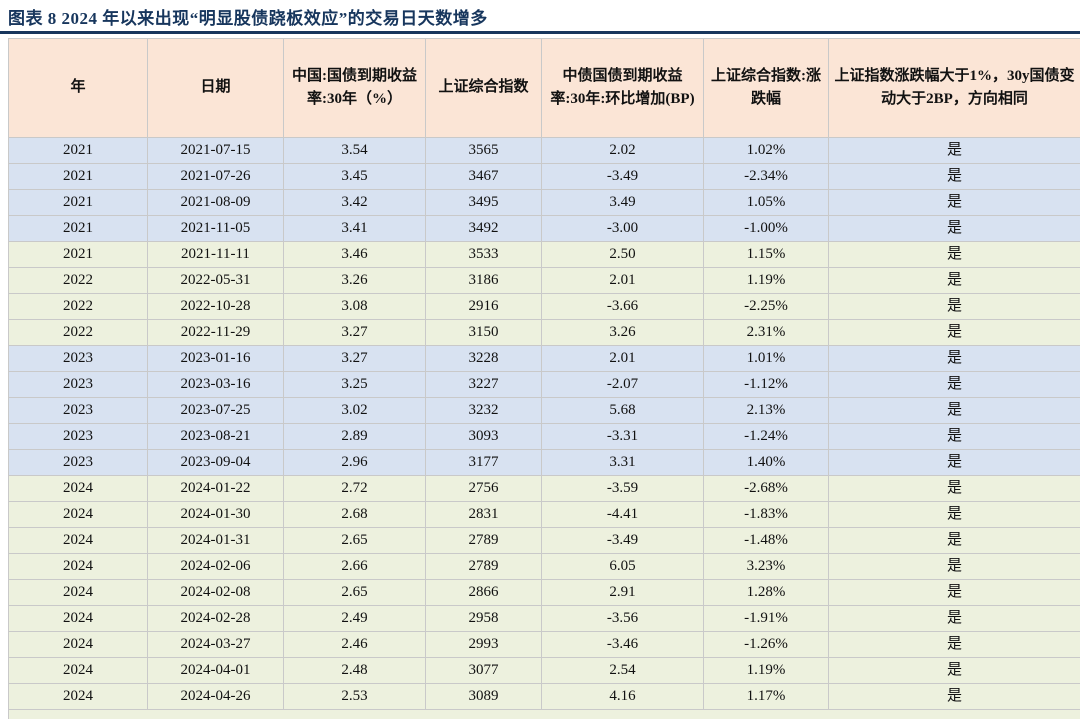 This screenshot has width=1080, height=719. I want to click on table-row: 2023 2023-01-16 3.27 3228 2.01 1.01% 是, so click(544, 358).